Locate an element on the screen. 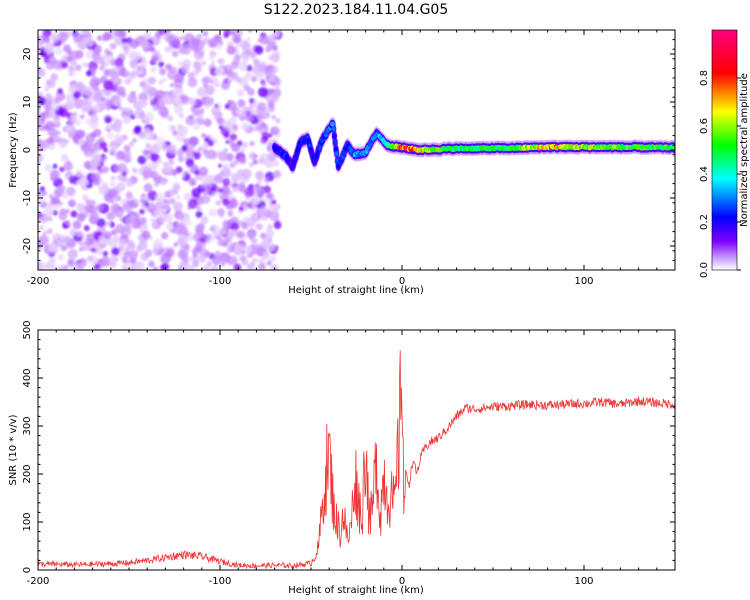 This screenshot has width=750, height=600. x-tick-label: 100 is located at coordinates (583, 581).